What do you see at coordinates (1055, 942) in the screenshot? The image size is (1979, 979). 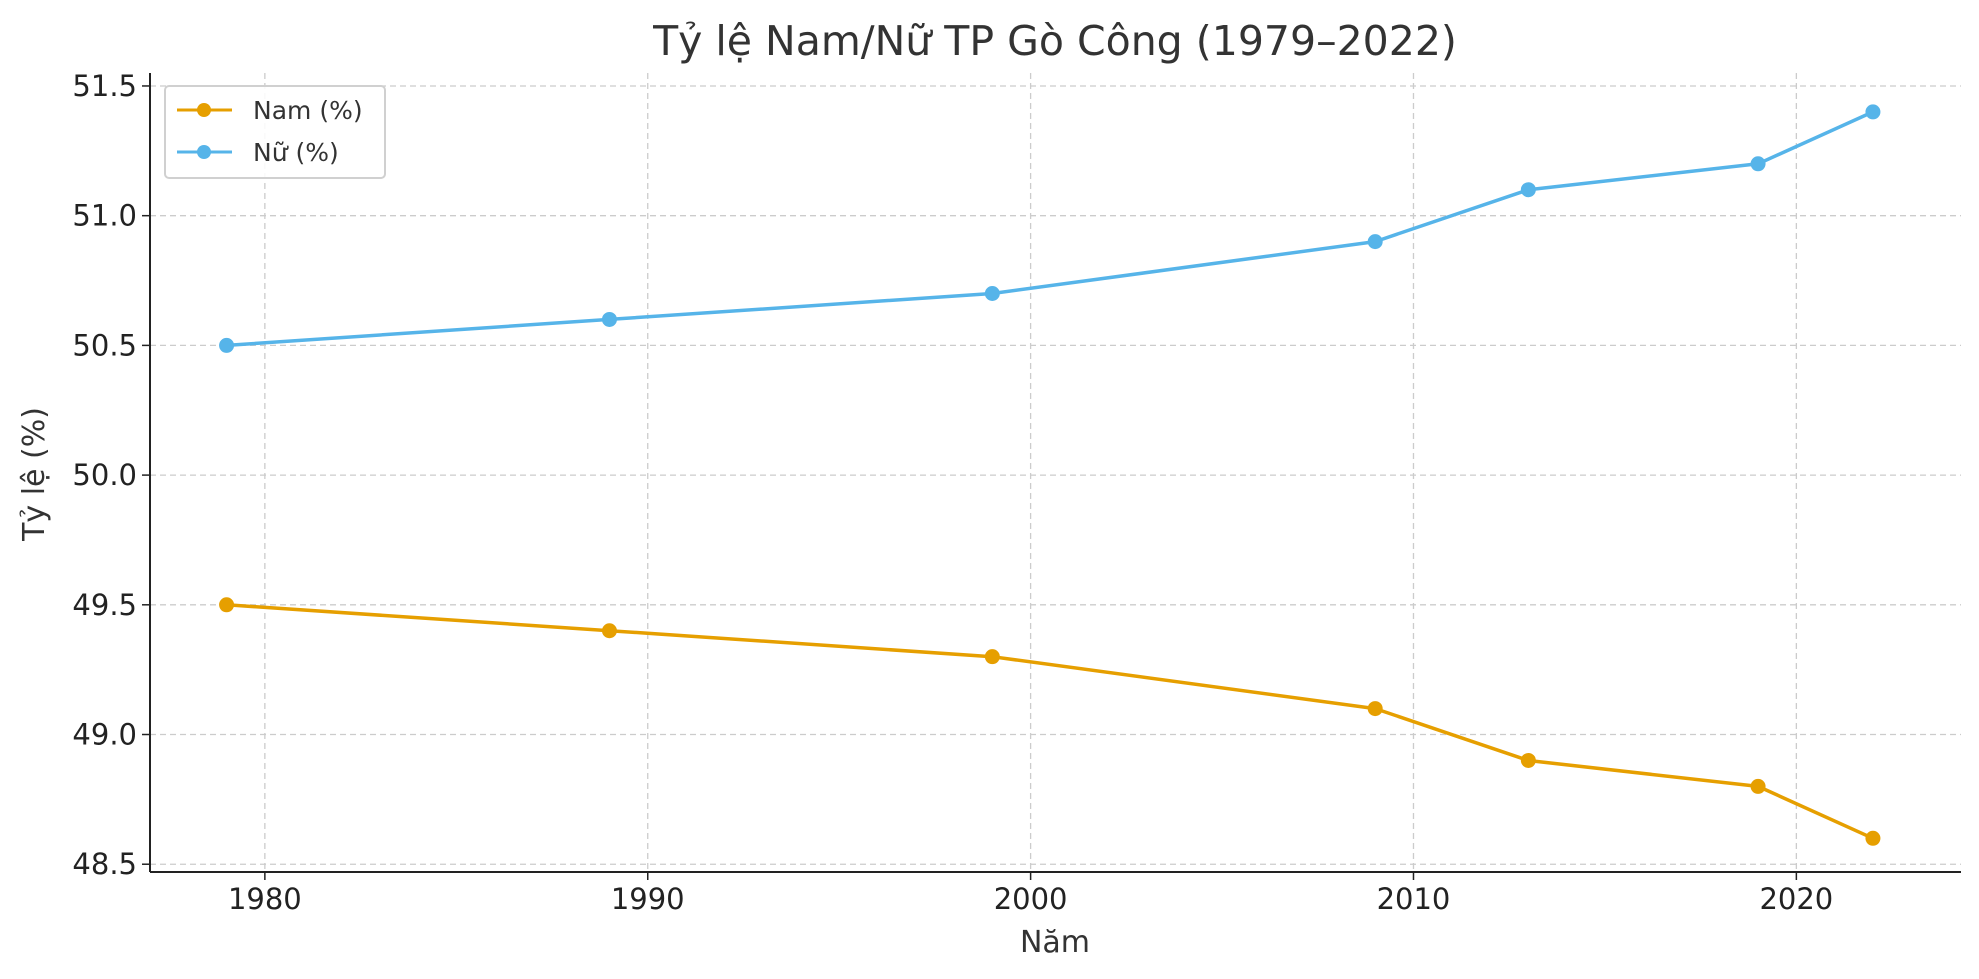 I see `x-axis-label: Năm` at bounding box center [1055, 942].